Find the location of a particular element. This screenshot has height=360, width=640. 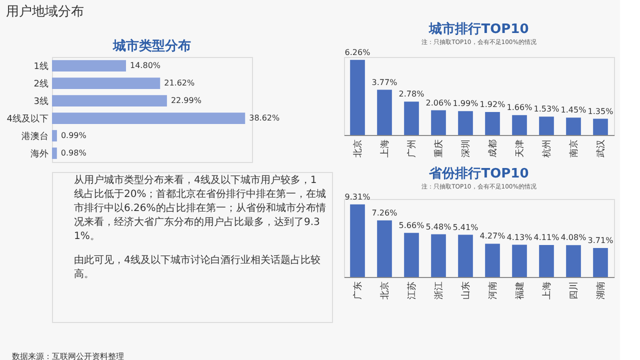

source-note: 数据来源：互联网公开资料整理 is located at coordinates (68, 356).